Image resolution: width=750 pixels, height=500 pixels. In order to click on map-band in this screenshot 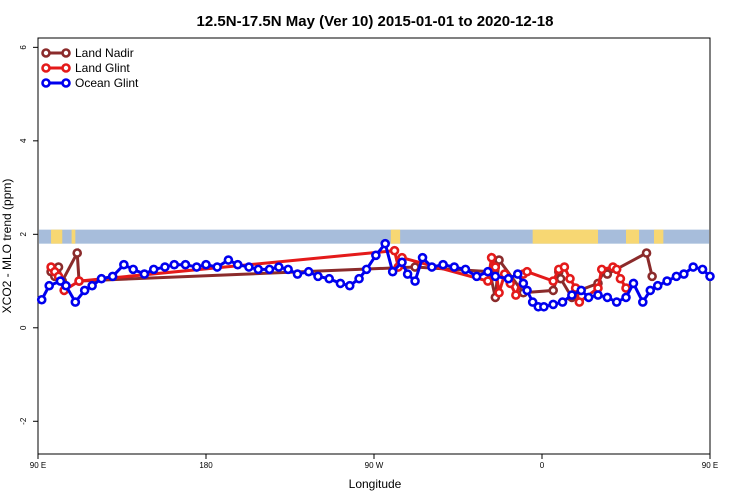, I will do `click(374, 236)`.